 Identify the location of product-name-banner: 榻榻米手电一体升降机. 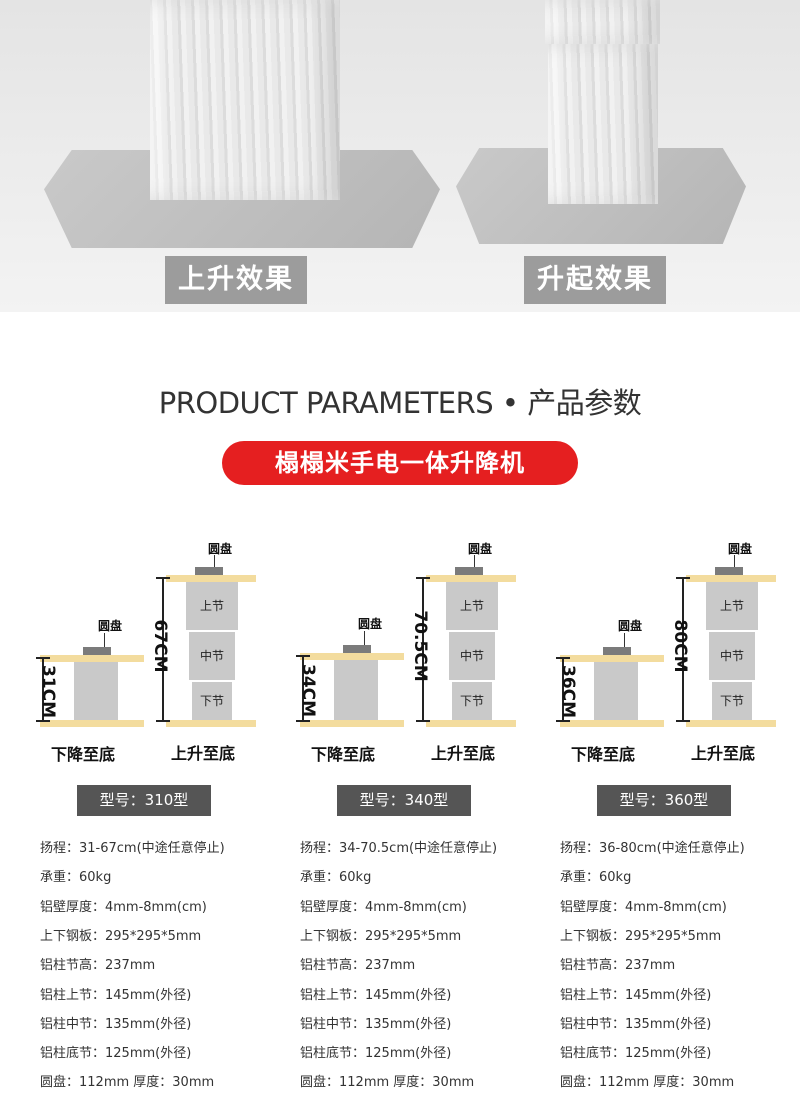
(400, 463).